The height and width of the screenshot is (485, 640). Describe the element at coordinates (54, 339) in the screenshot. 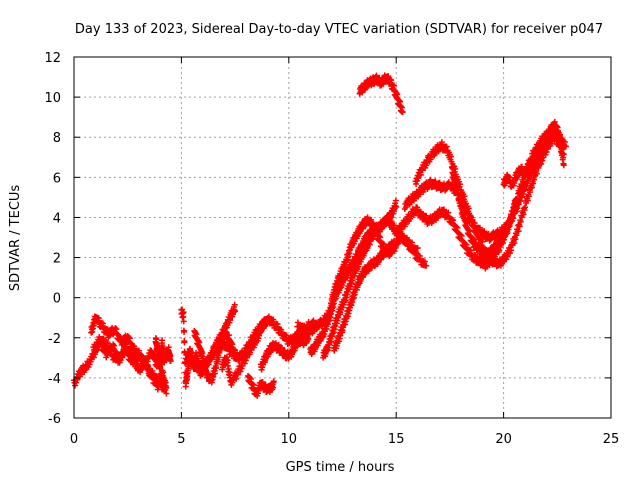

I see `y-tick-label: -2` at that location.